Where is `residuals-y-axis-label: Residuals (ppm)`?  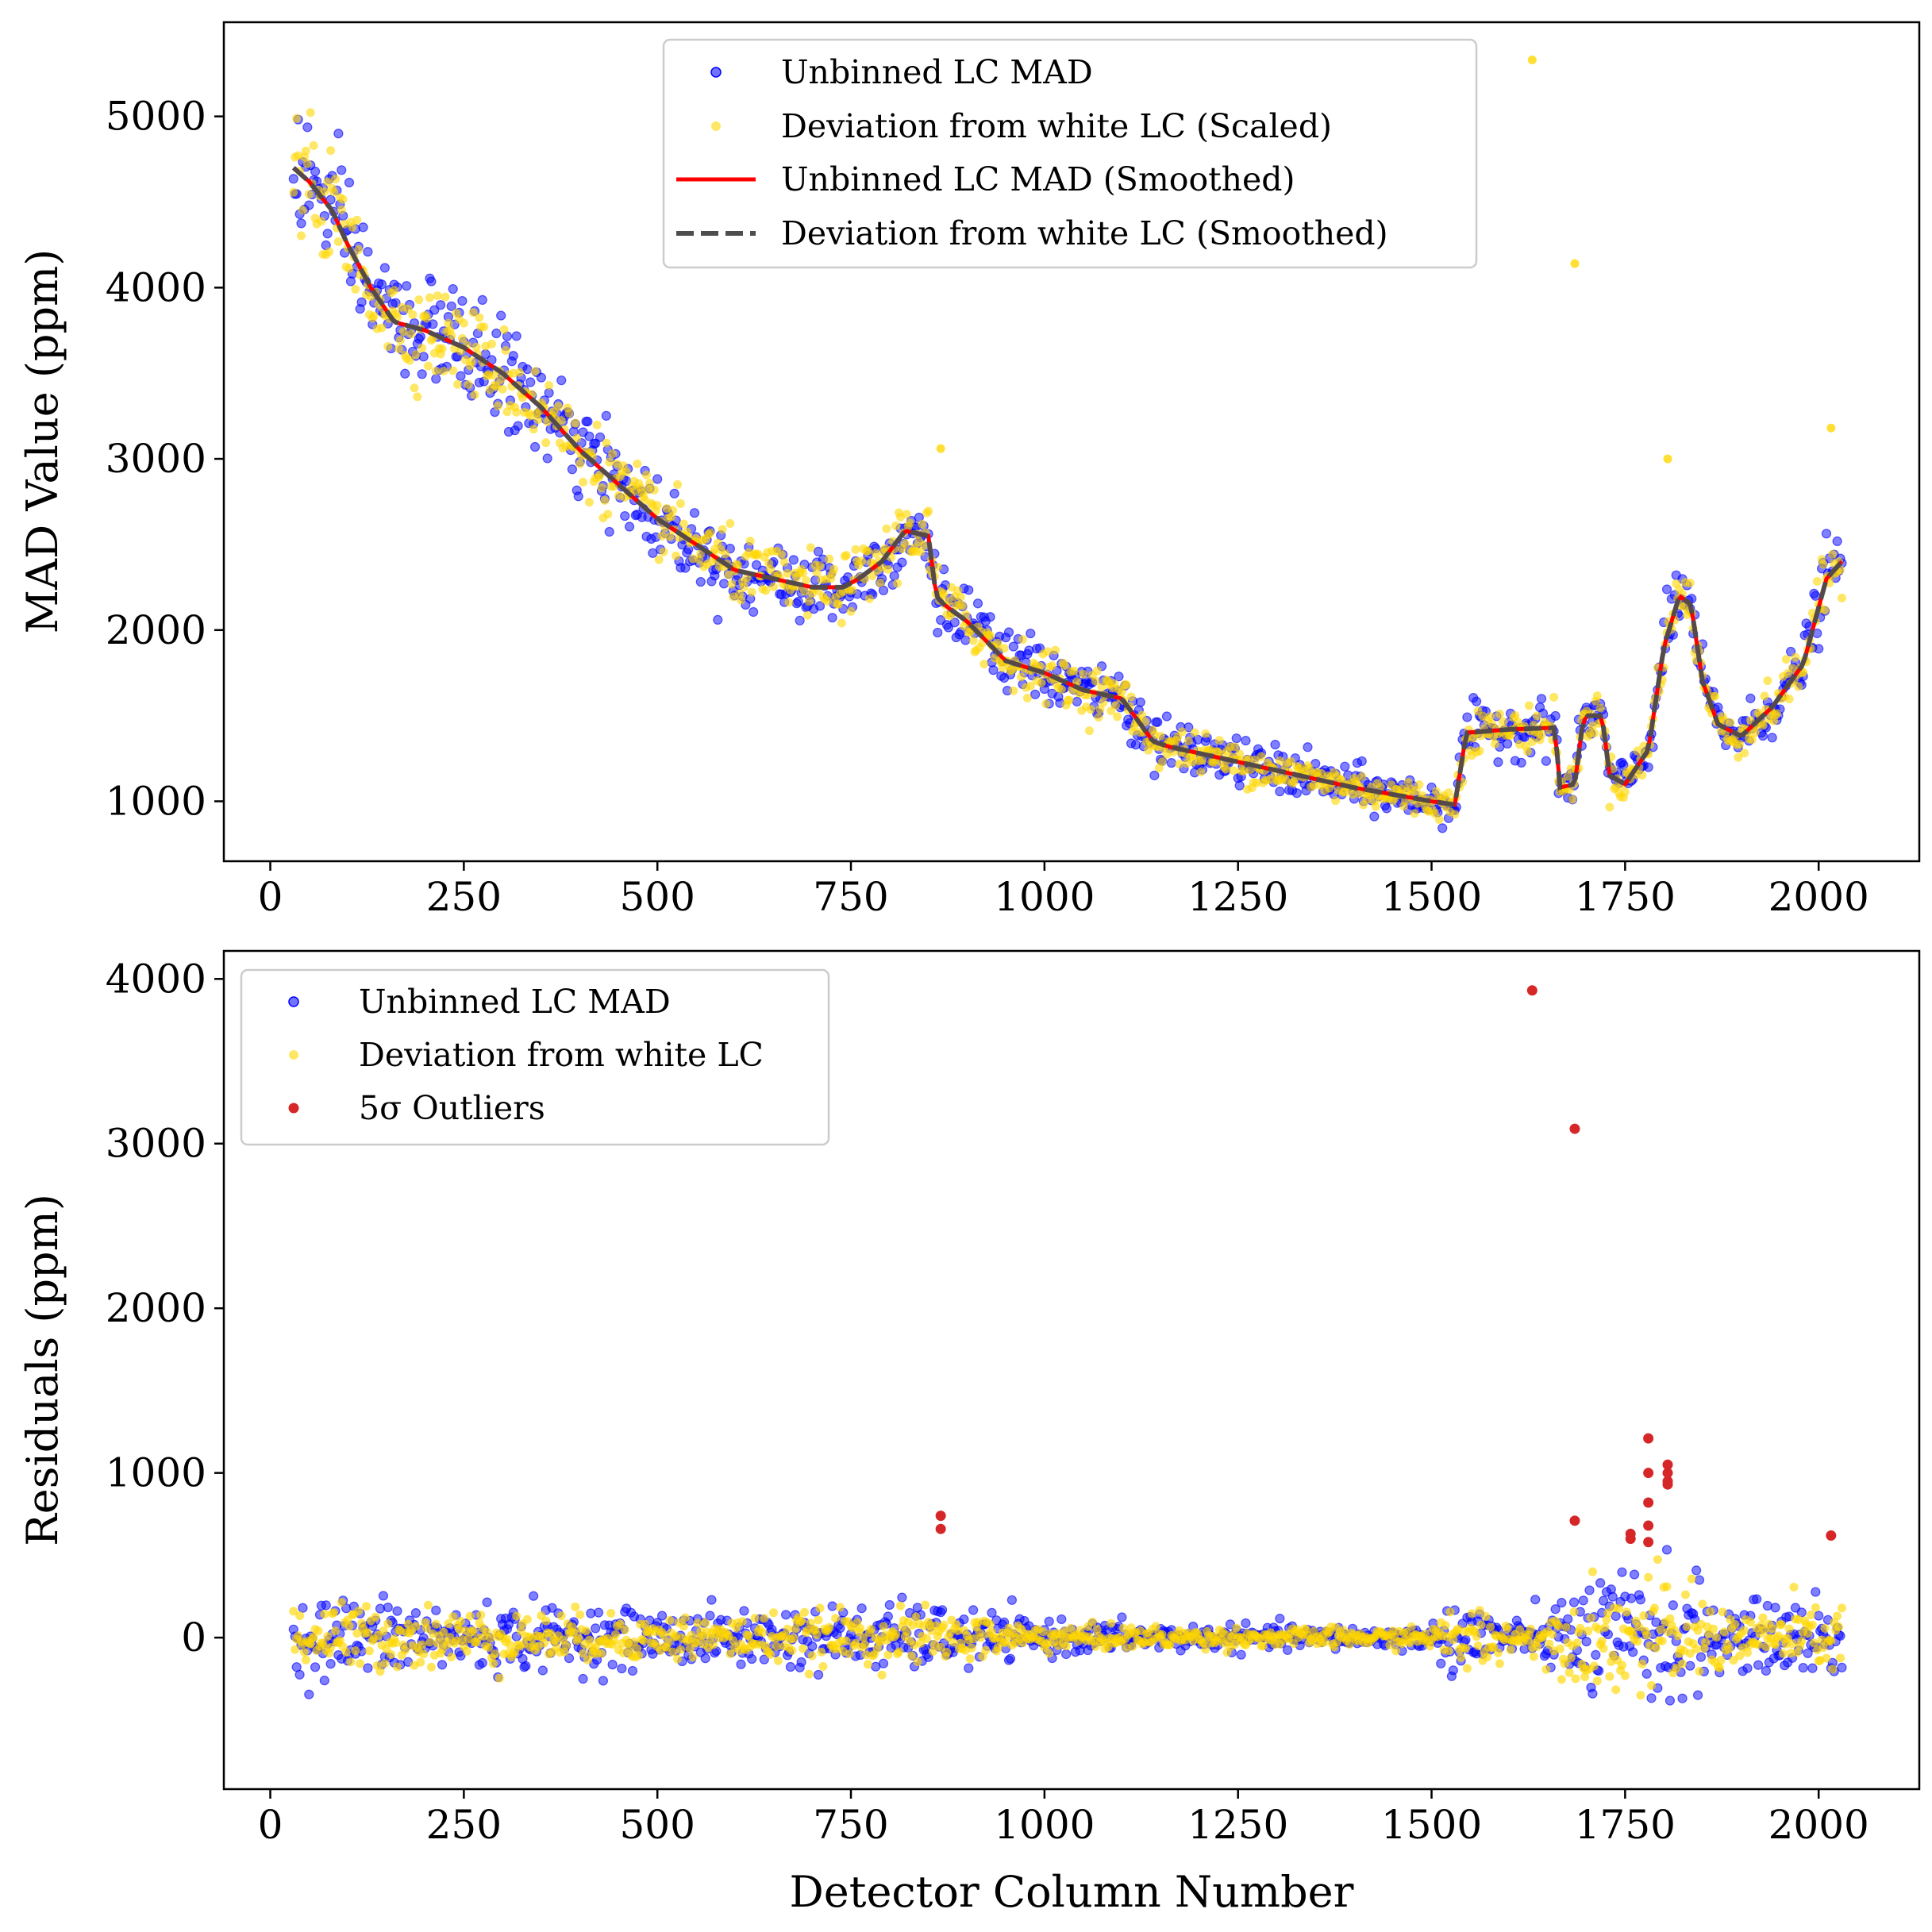 residuals-y-axis-label: Residuals (ppm) is located at coordinates (42, 1370).